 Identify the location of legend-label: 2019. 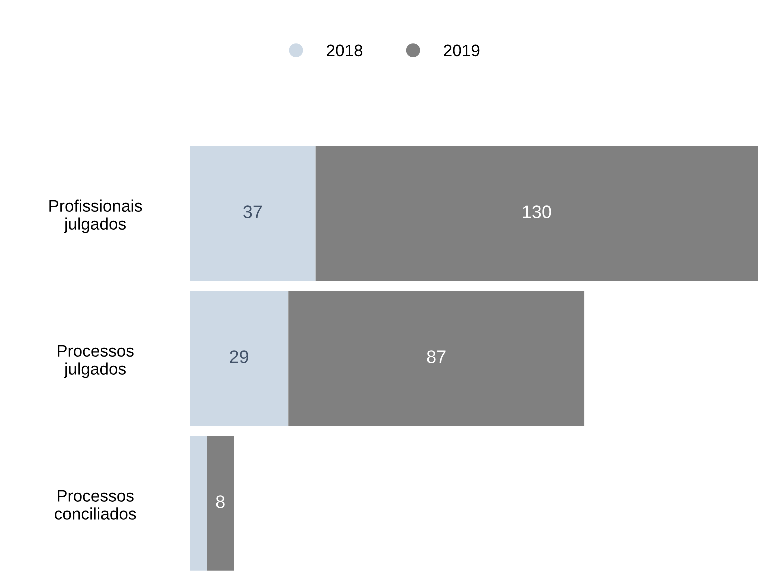
(462, 50).